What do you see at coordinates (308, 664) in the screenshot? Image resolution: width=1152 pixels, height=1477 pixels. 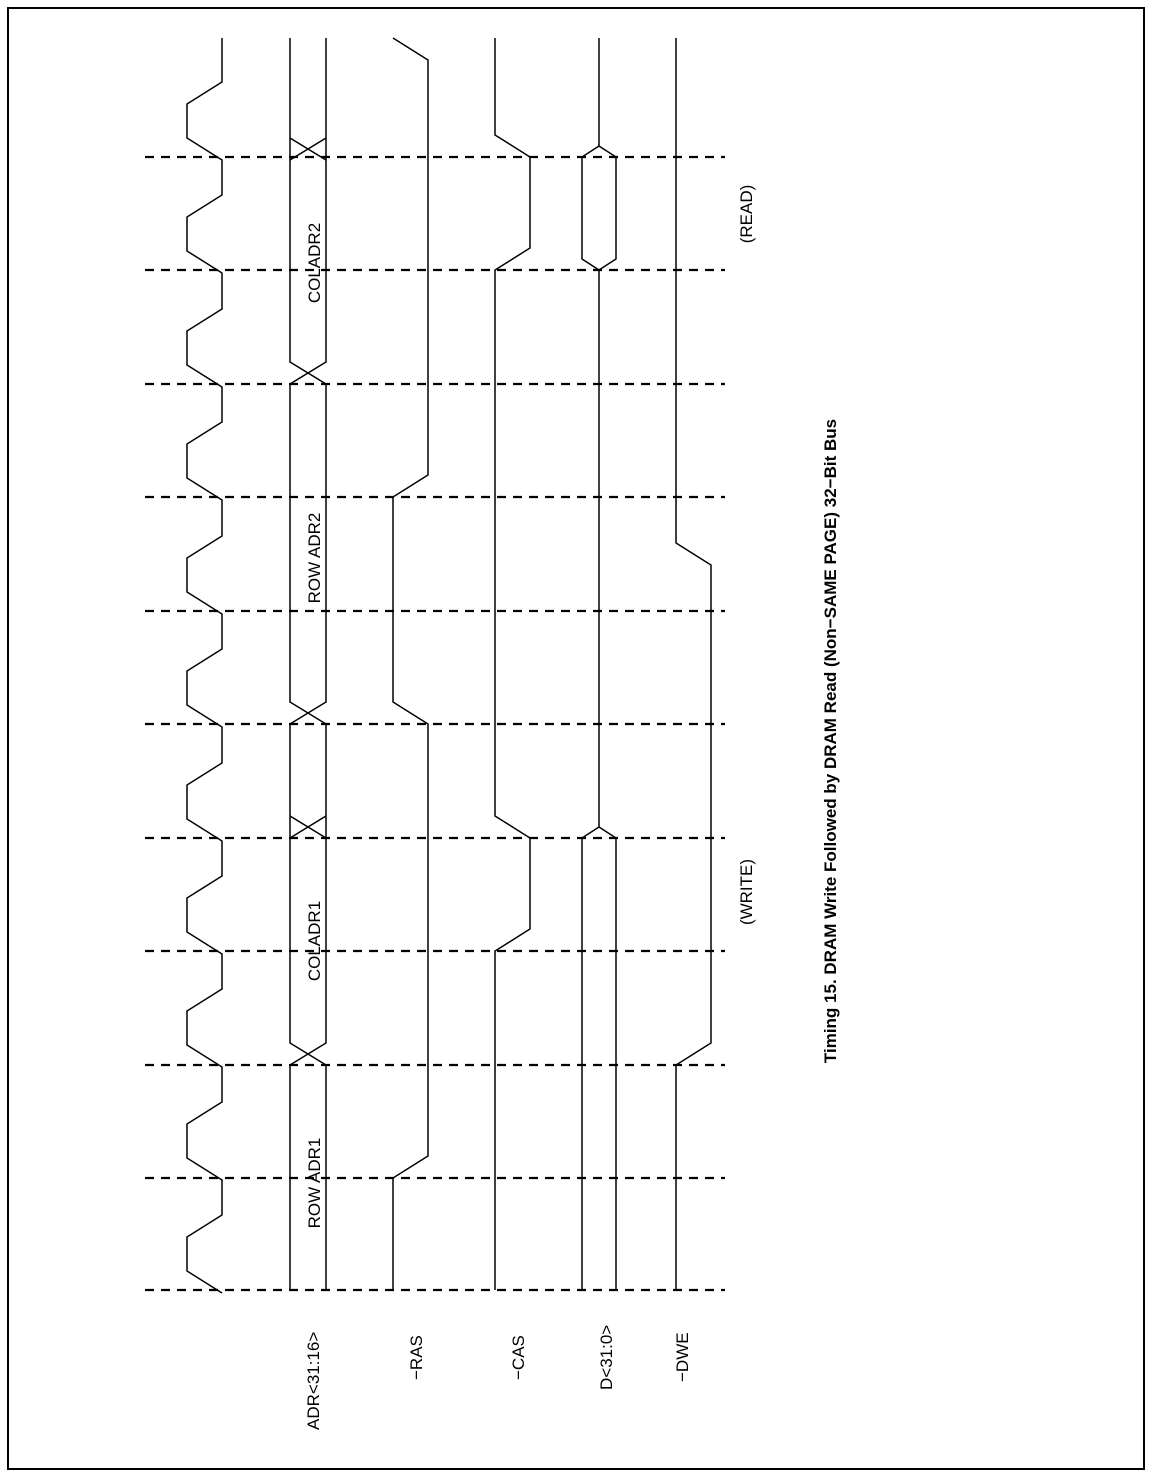 I see `adr-bus-waveform` at bounding box center [308, 664].